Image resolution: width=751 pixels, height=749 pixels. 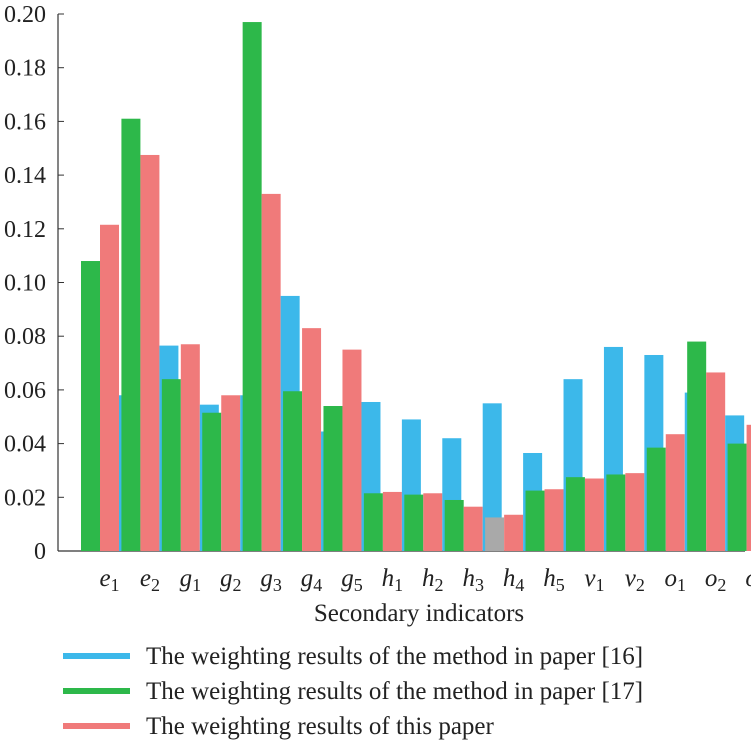 I want to click on y-tick-label: 0, so click(x=40, y=552).